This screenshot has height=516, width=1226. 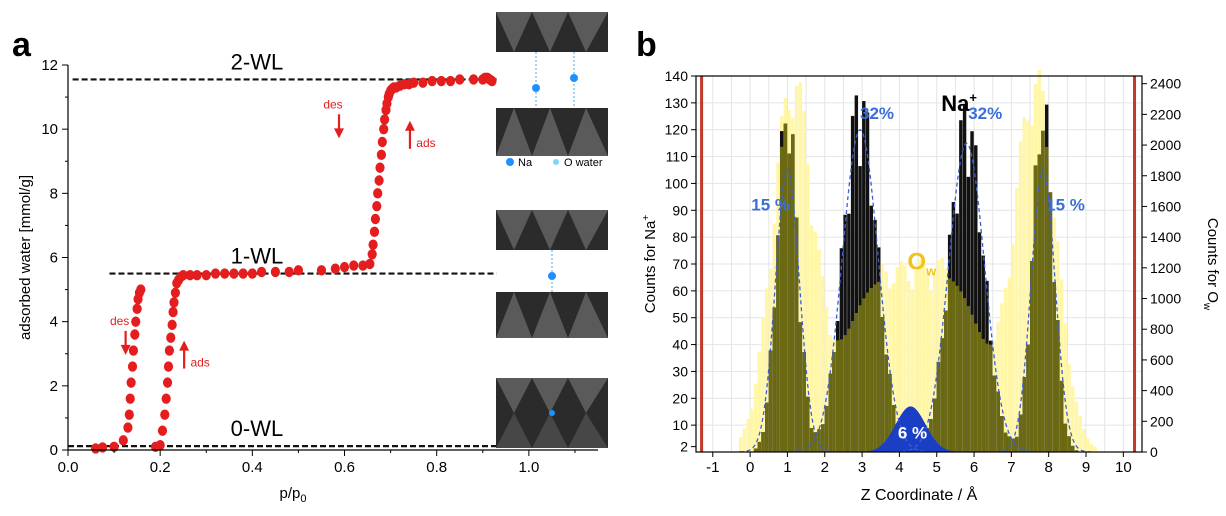 I want to click on x-tick-label: 0.8, so click(x=436, y=467).